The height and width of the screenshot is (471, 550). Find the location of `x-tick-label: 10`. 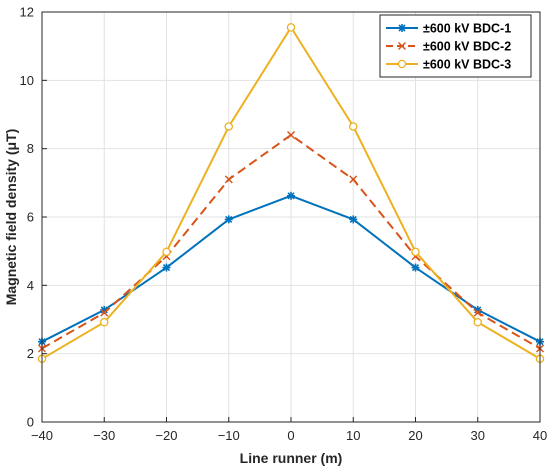

x-tick-label: 10 is located at coordinates (353, 435).